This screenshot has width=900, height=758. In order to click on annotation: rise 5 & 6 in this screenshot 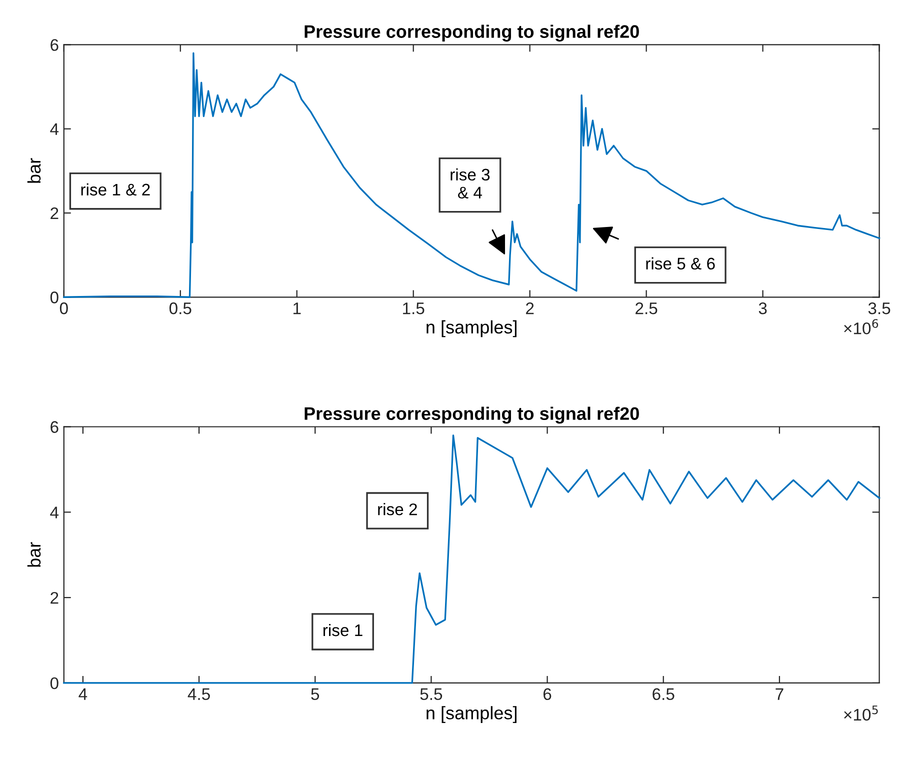, I will do `click(680, 263)`.